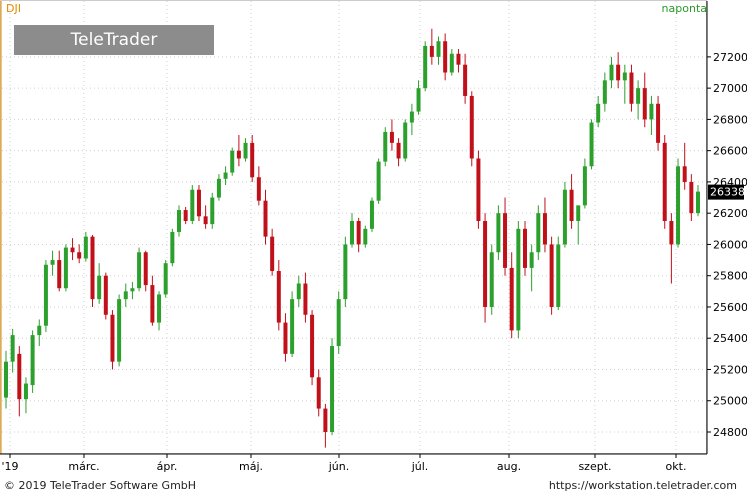 The height and width of the screenshot is (493, 747). I want to click on workstation-watermark: TeleTrader WorkStation, so click(114, 52).